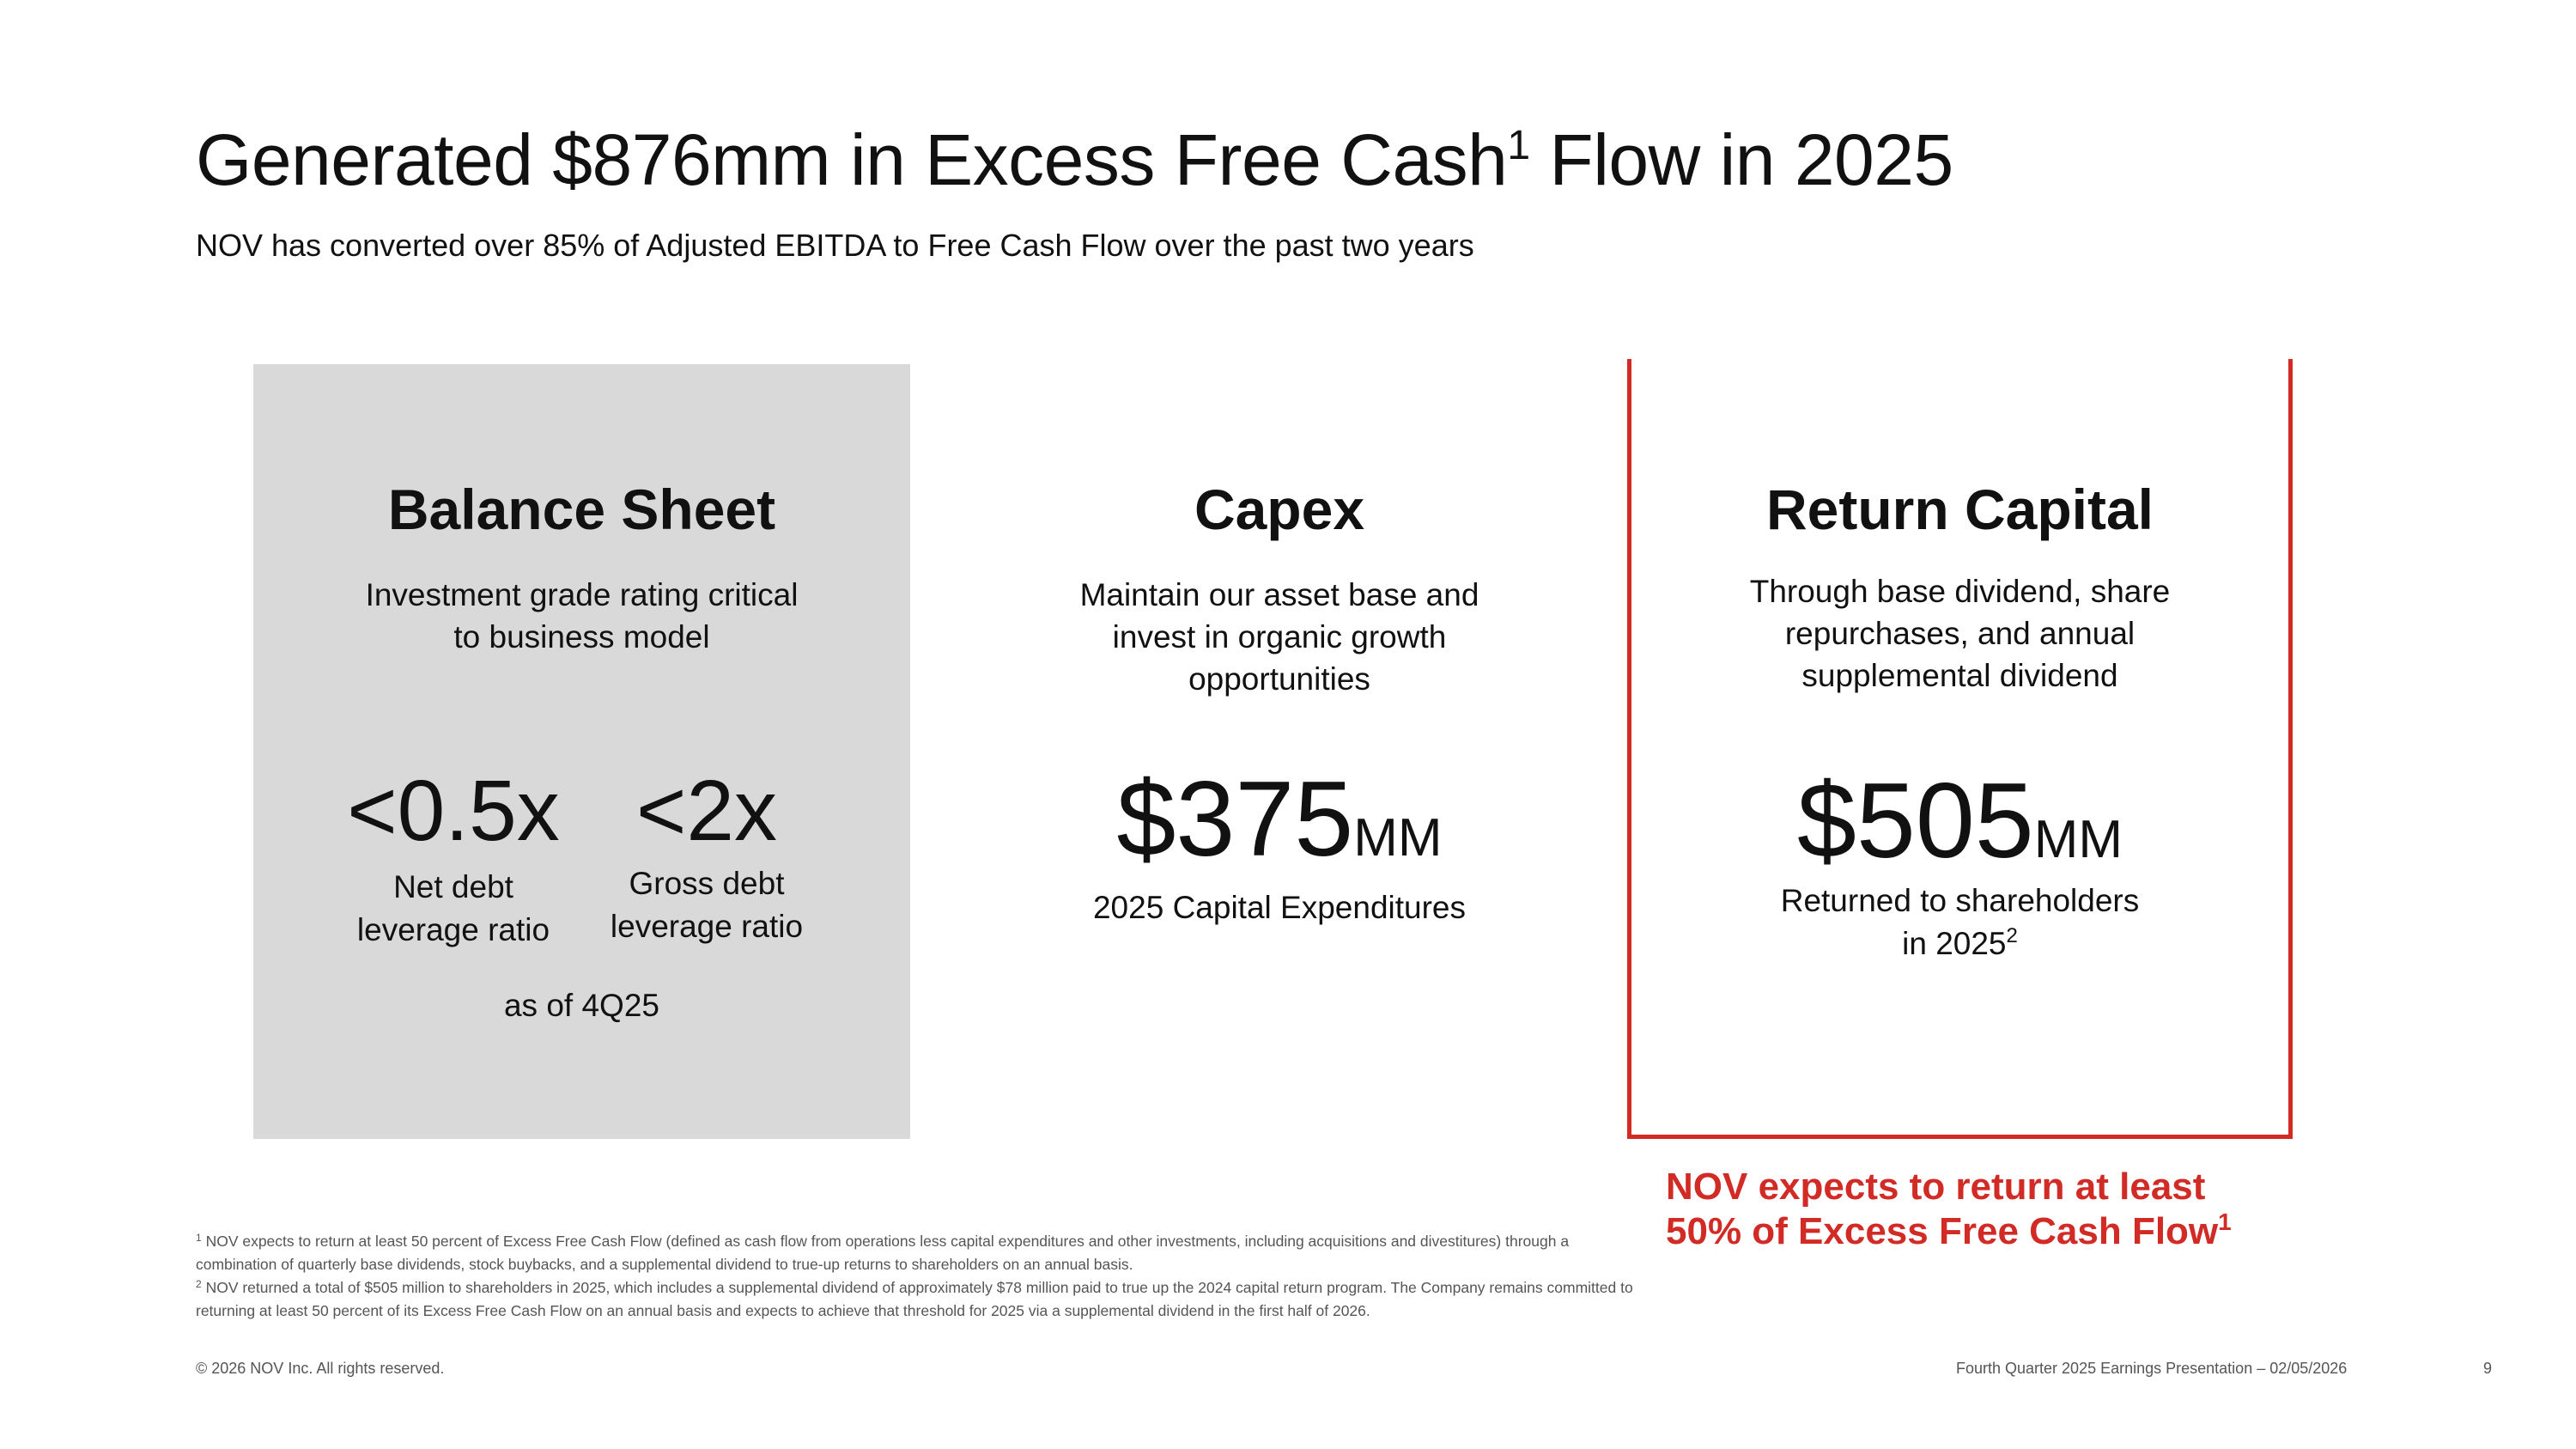 The image size is (2576, 1449). What do you see at coordinates (707, 883) in the screenshot?
I see `gross-debt-label-line: Gross debt` at bounding box center [707, 883].